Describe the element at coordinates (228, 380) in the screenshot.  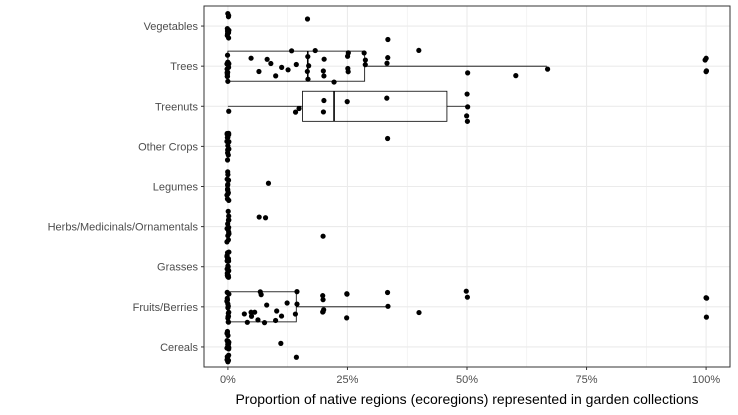
I see `x-tick-label: 0%` at that location.